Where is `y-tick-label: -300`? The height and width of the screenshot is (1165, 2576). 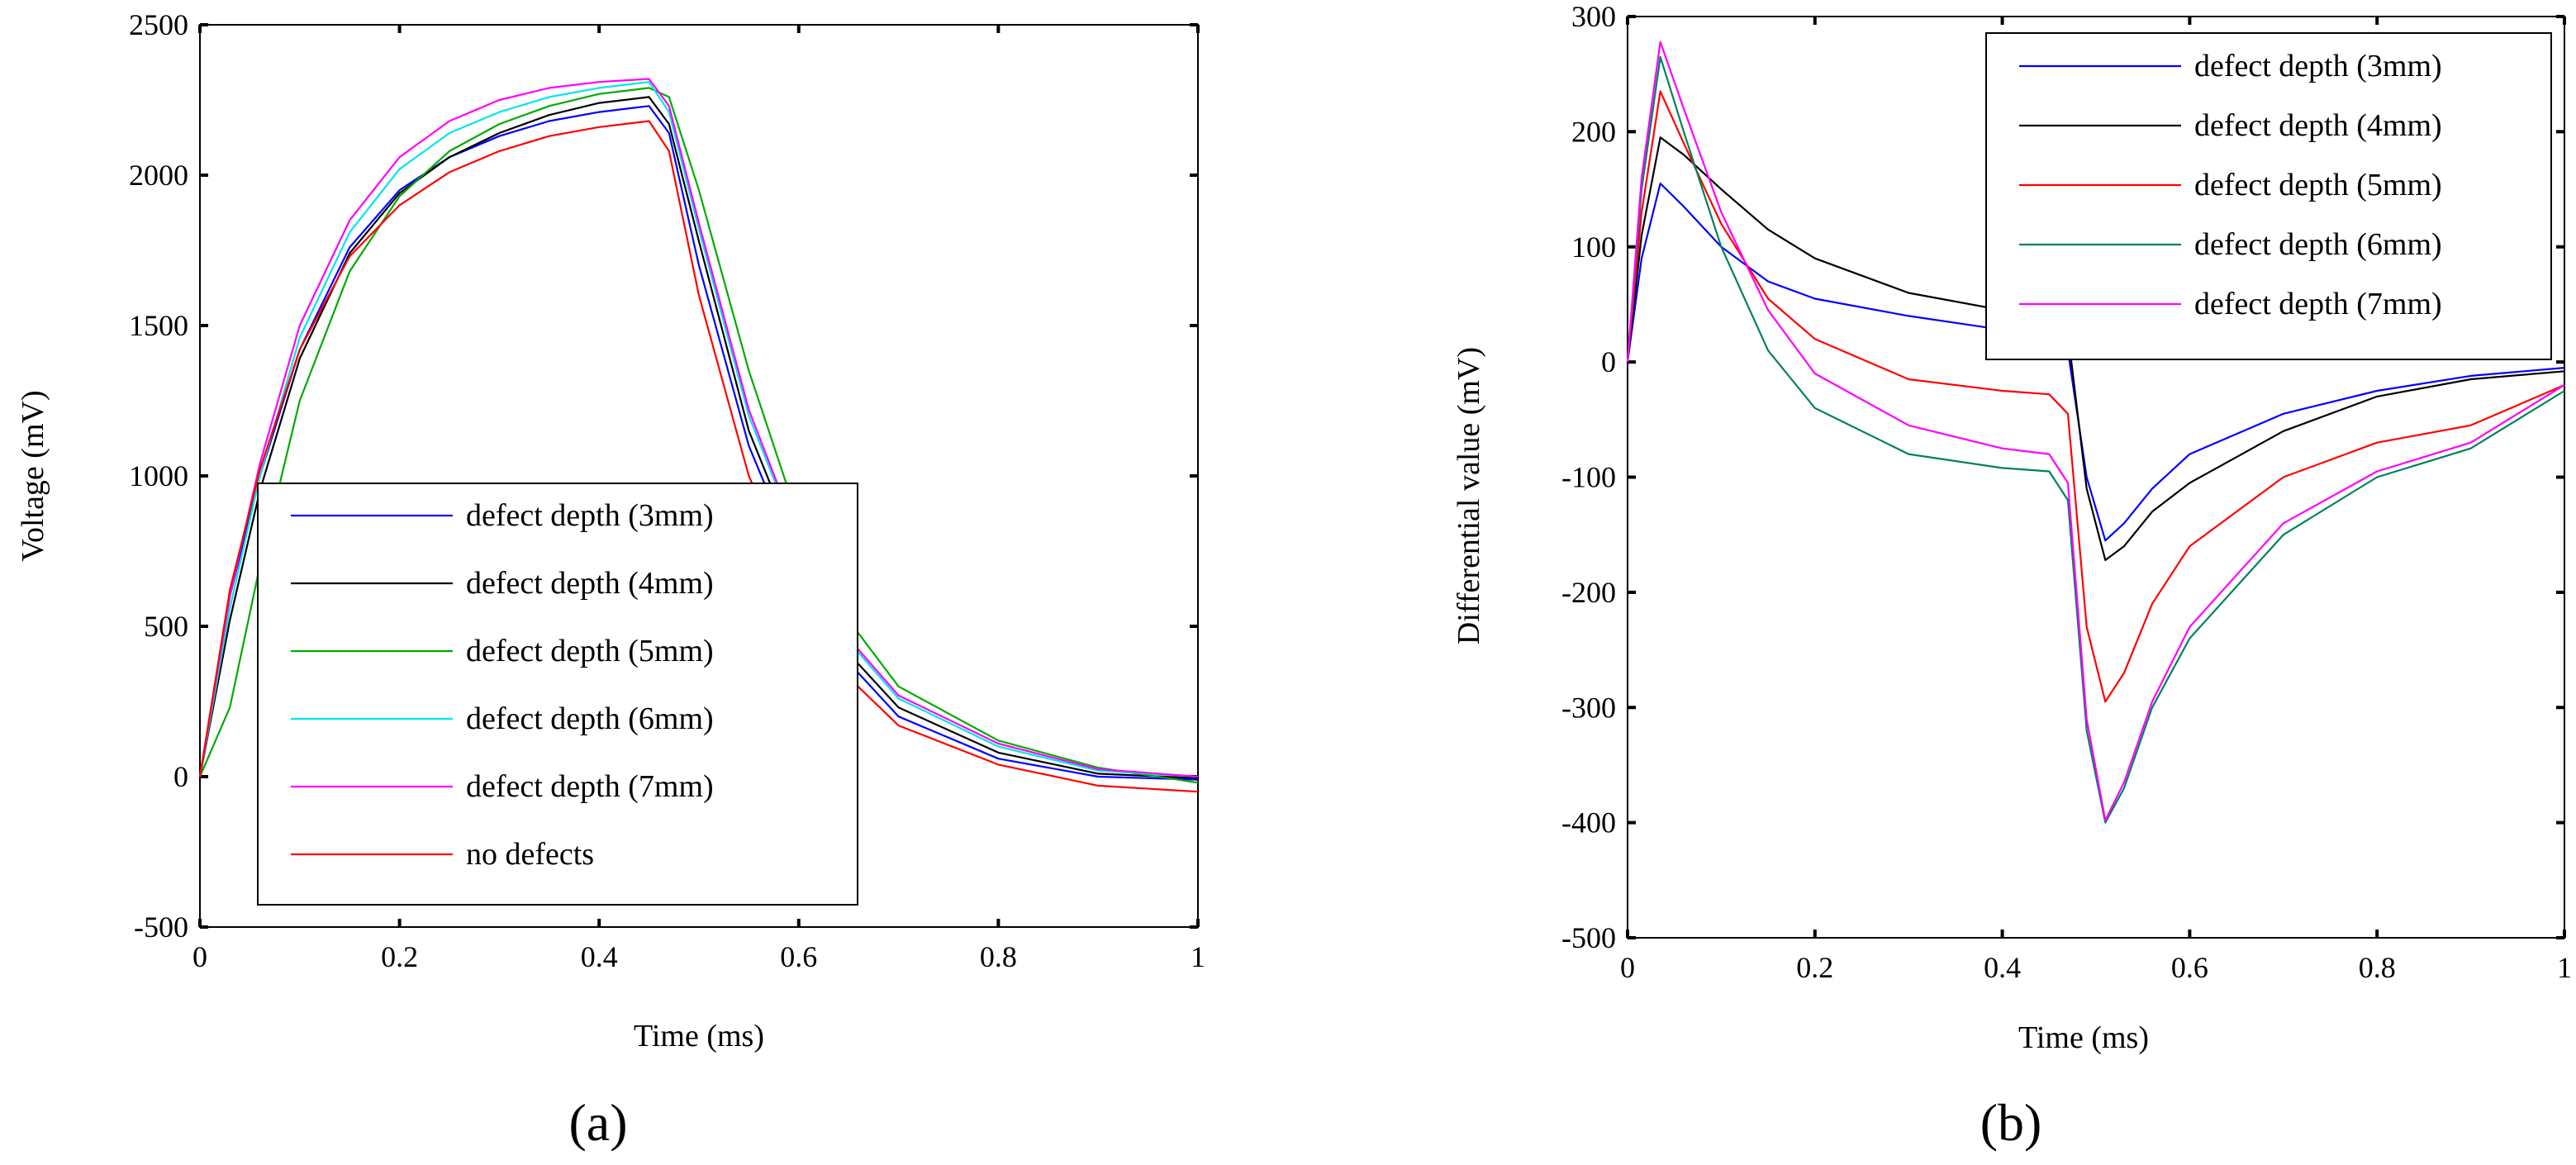 y-tick-label: -300 is located at coordinates (1588, 707).